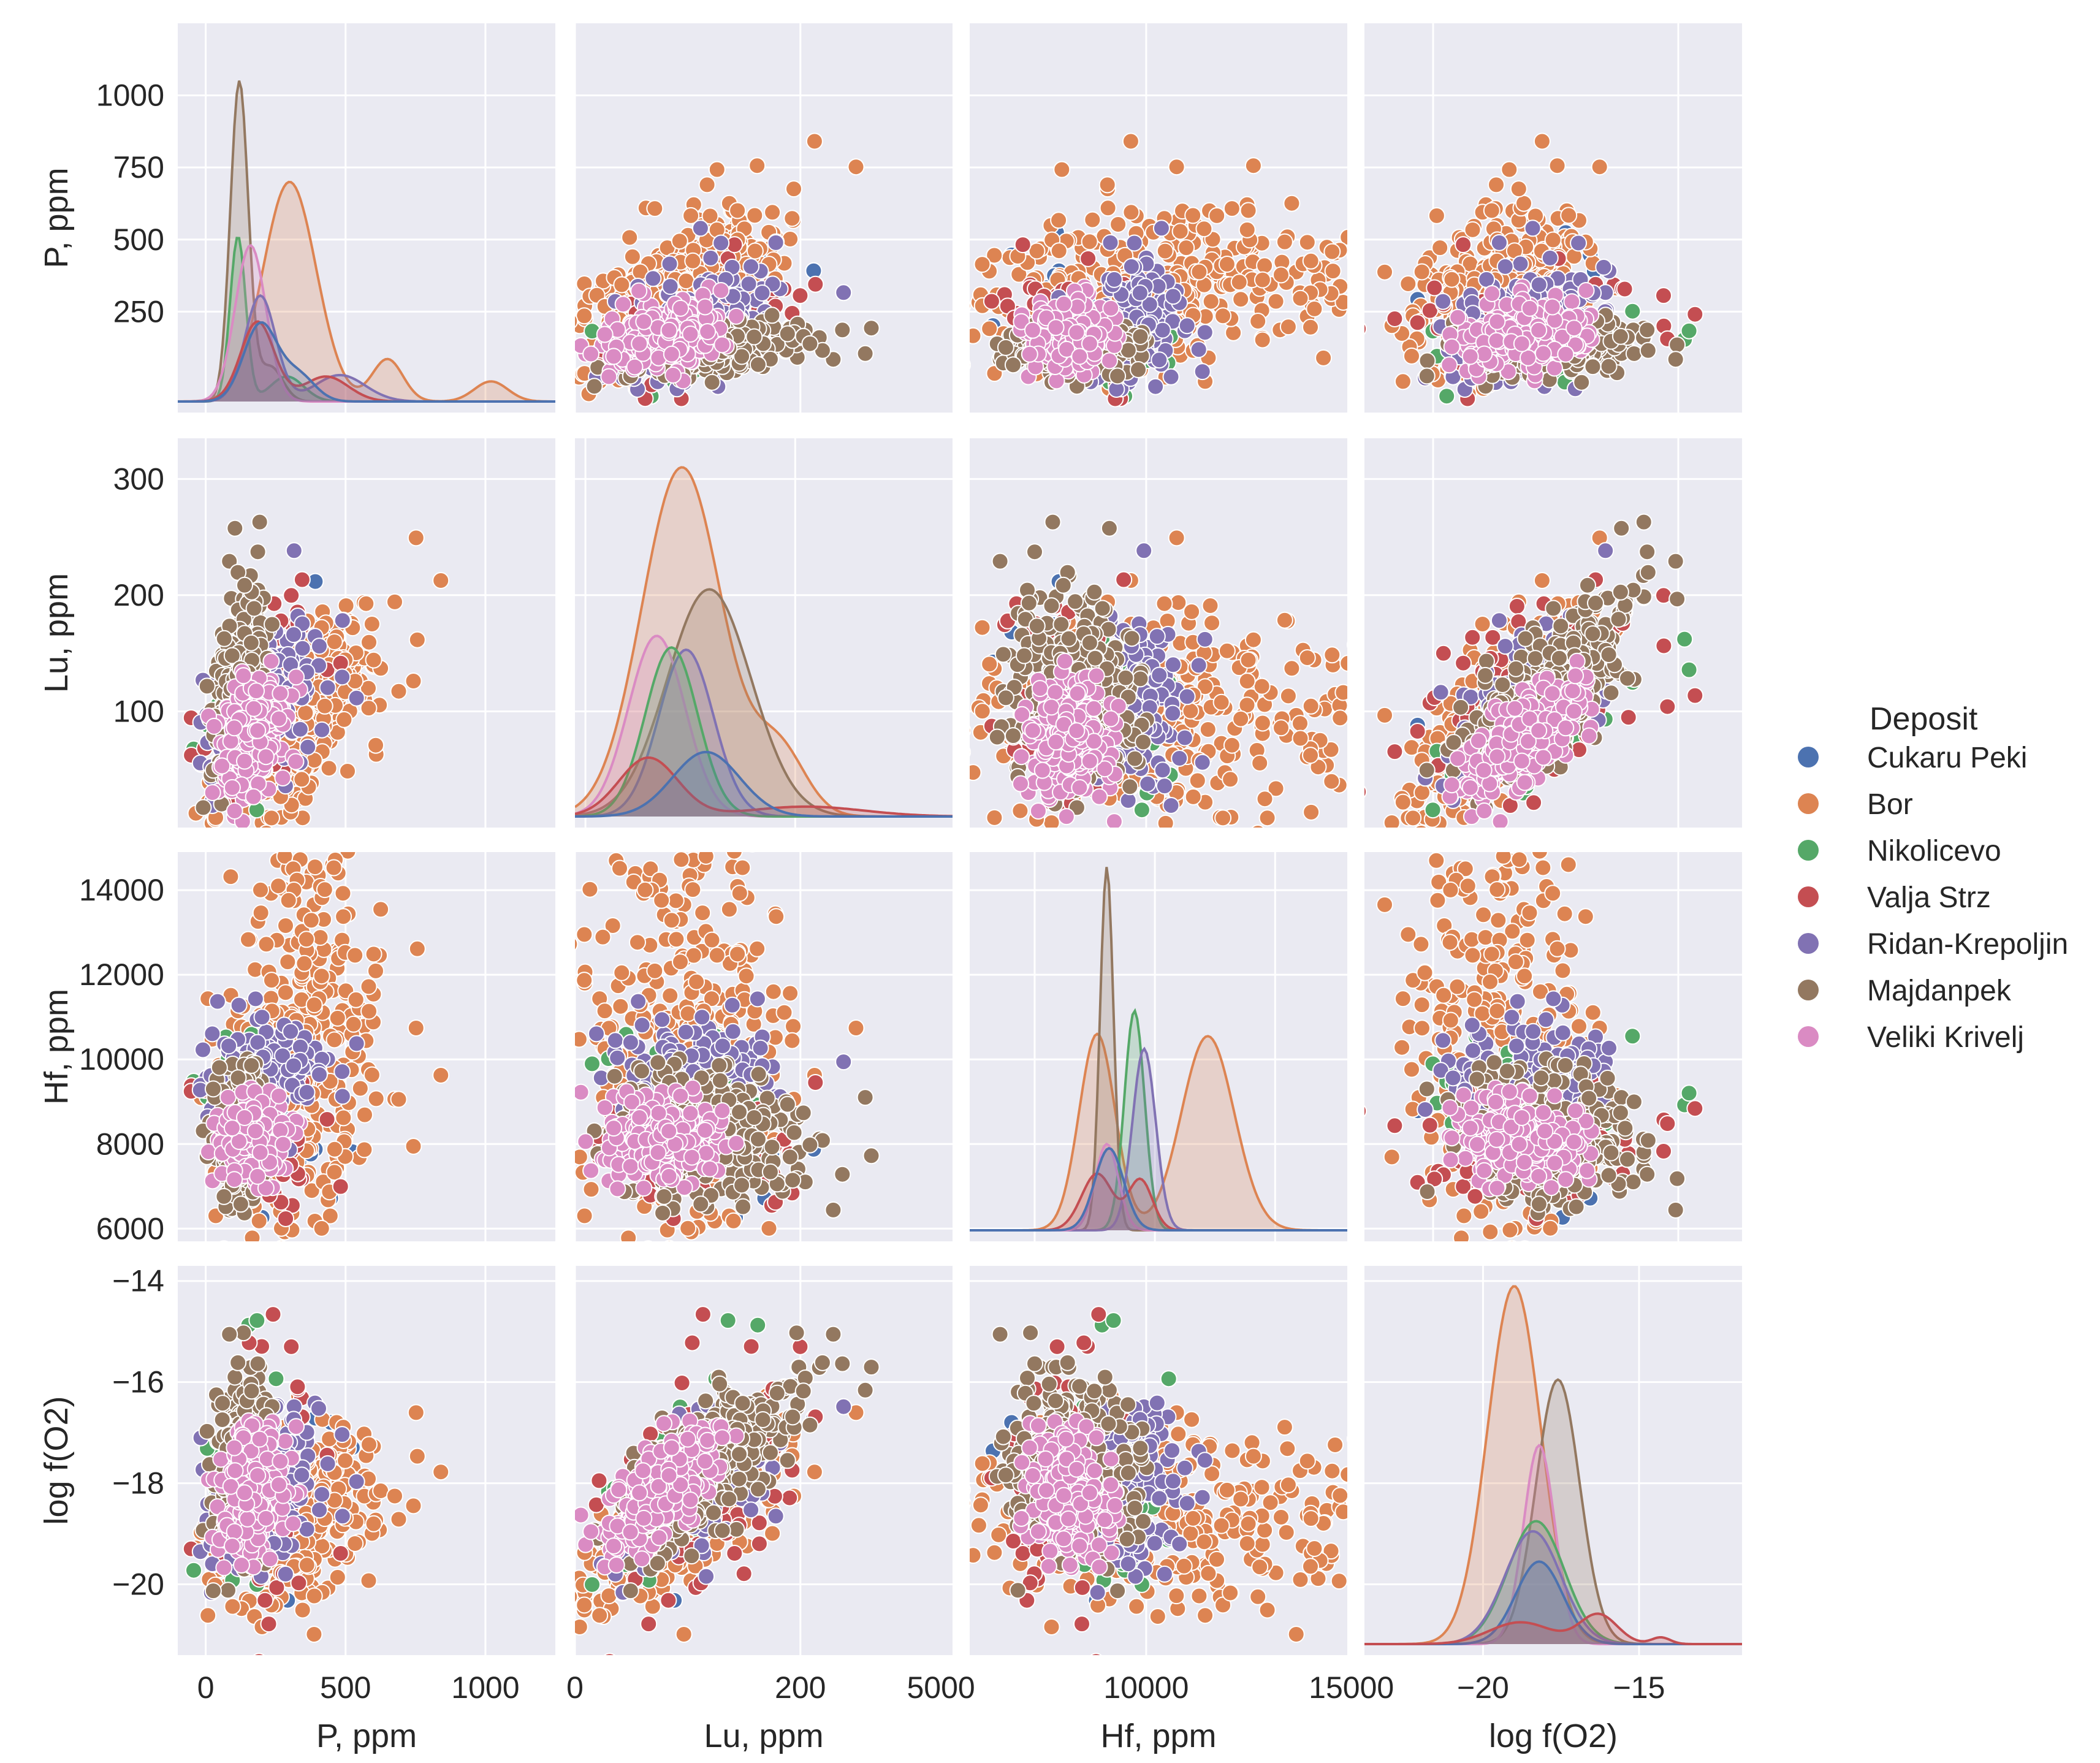  Describe the element at coordinates (138, 479) in the screenshot. I see `y-tick-label: 300` at that location.